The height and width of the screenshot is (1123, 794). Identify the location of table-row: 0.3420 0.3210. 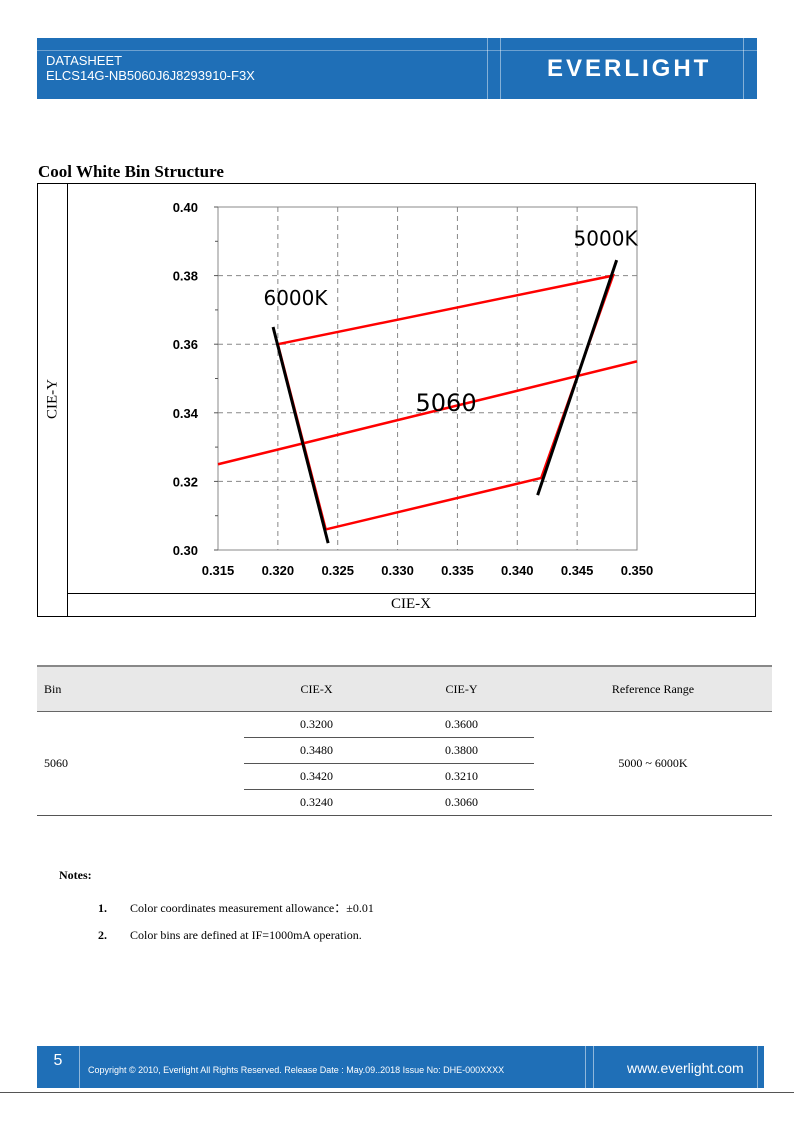
(404, 776).